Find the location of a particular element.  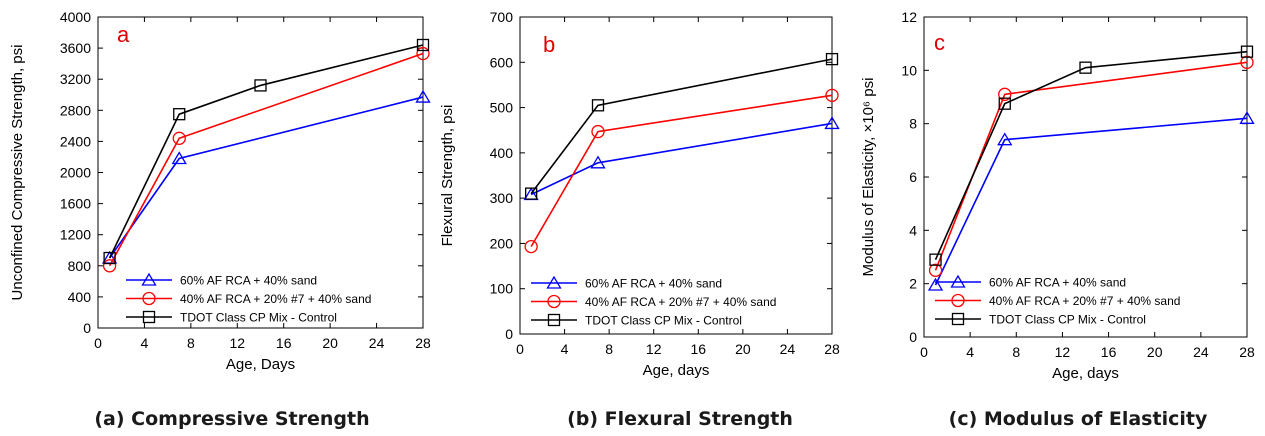

panel-letter: b is located at coordinates (549, 44).